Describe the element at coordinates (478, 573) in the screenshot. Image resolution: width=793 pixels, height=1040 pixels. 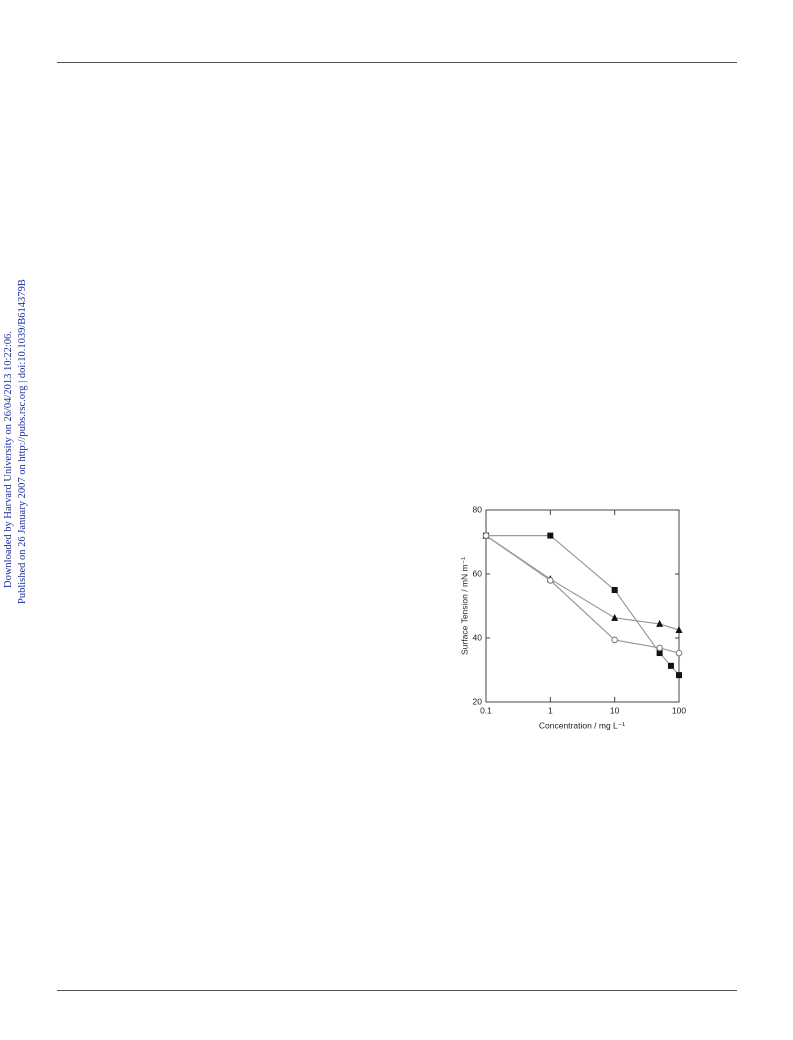
I see `y-tick-label: 60` at that location.